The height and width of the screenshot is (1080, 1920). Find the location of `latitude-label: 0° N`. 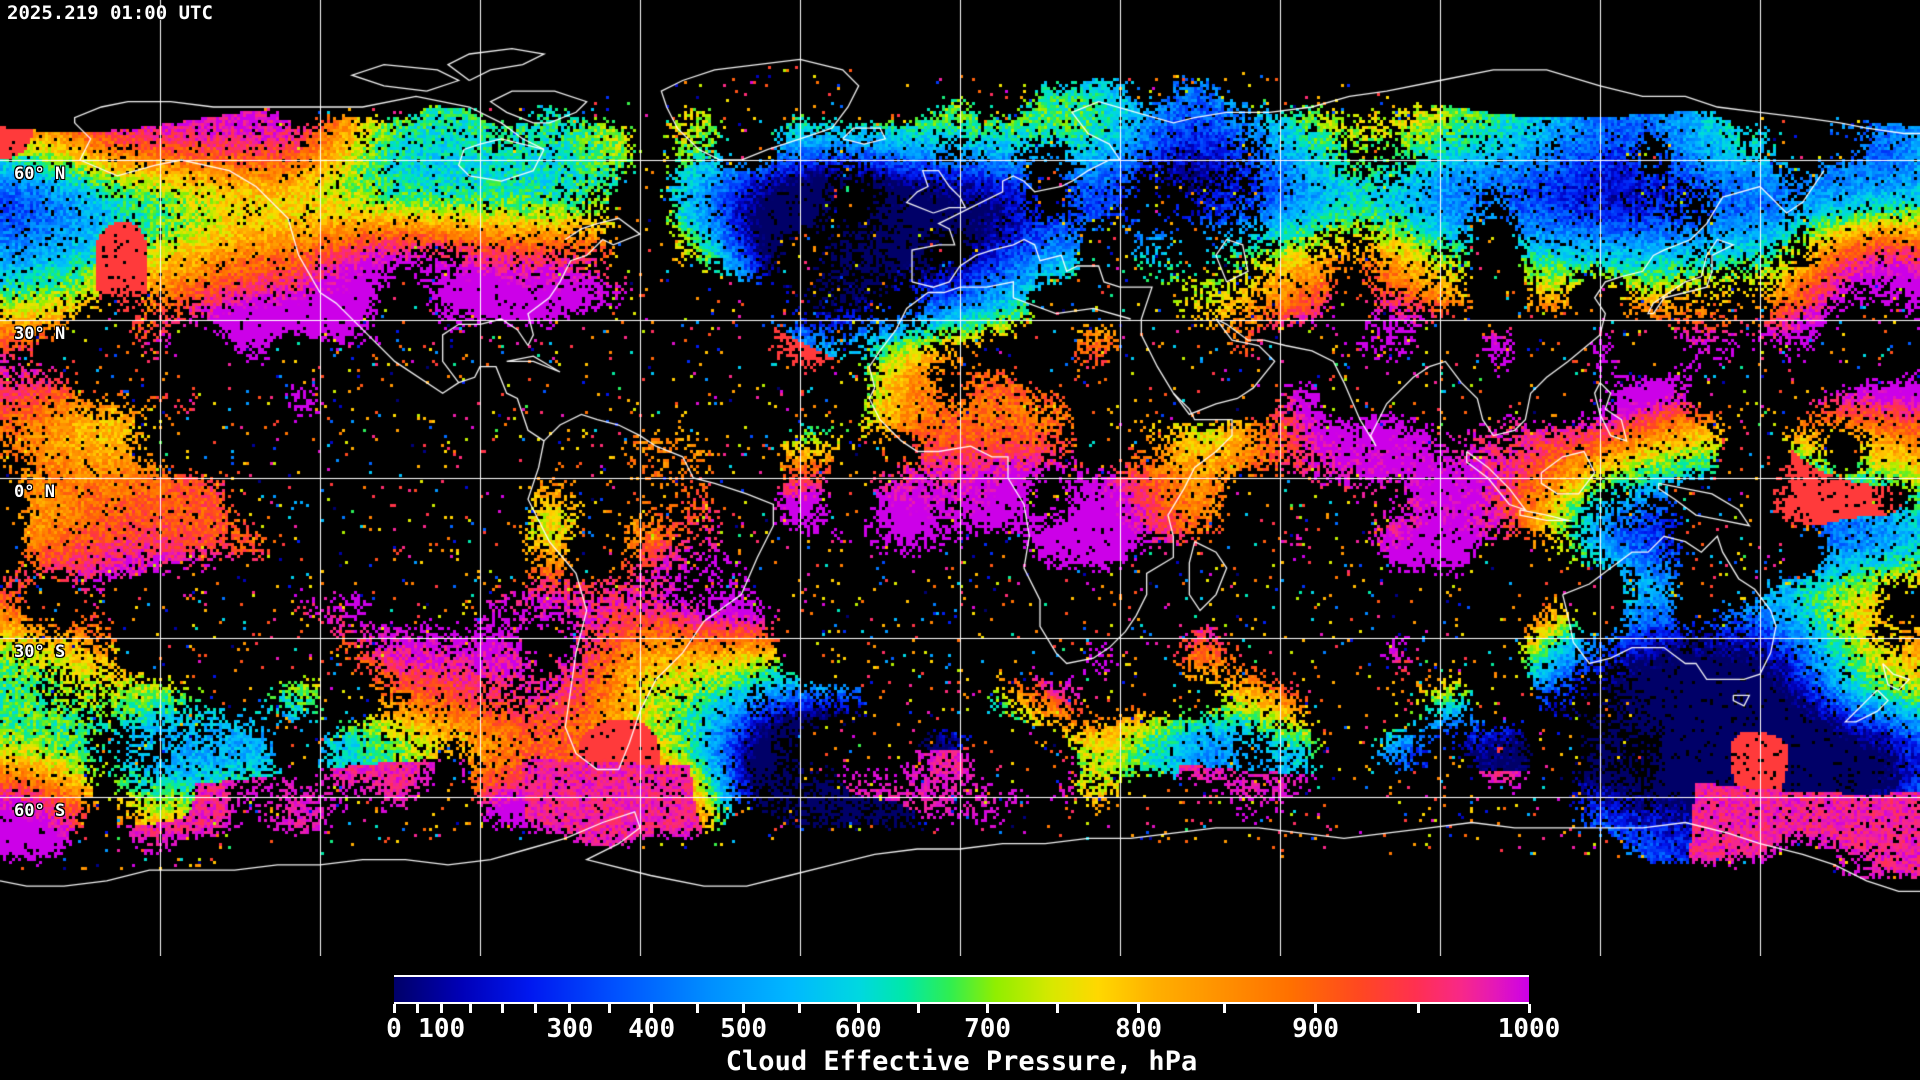

latitude-label: 0° N is located at coordinates (34, 492).